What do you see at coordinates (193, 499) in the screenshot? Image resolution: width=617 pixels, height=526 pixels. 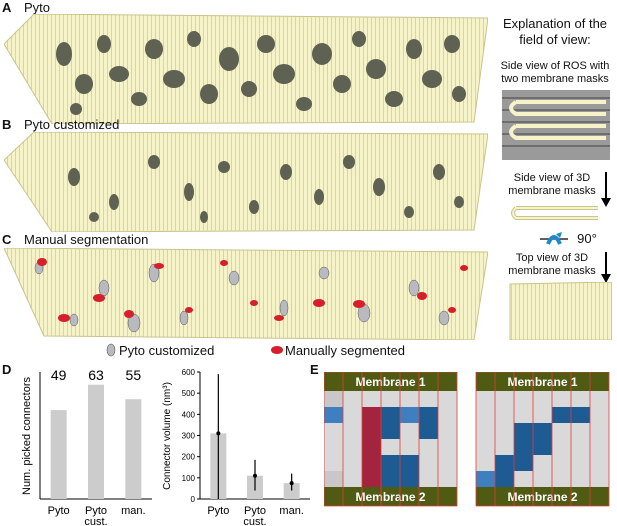 I see `y-tick-label: 0` at bounding box center [193, 499].